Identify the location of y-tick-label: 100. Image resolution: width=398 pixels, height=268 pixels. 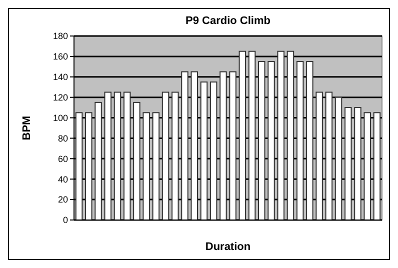
(60, 117).